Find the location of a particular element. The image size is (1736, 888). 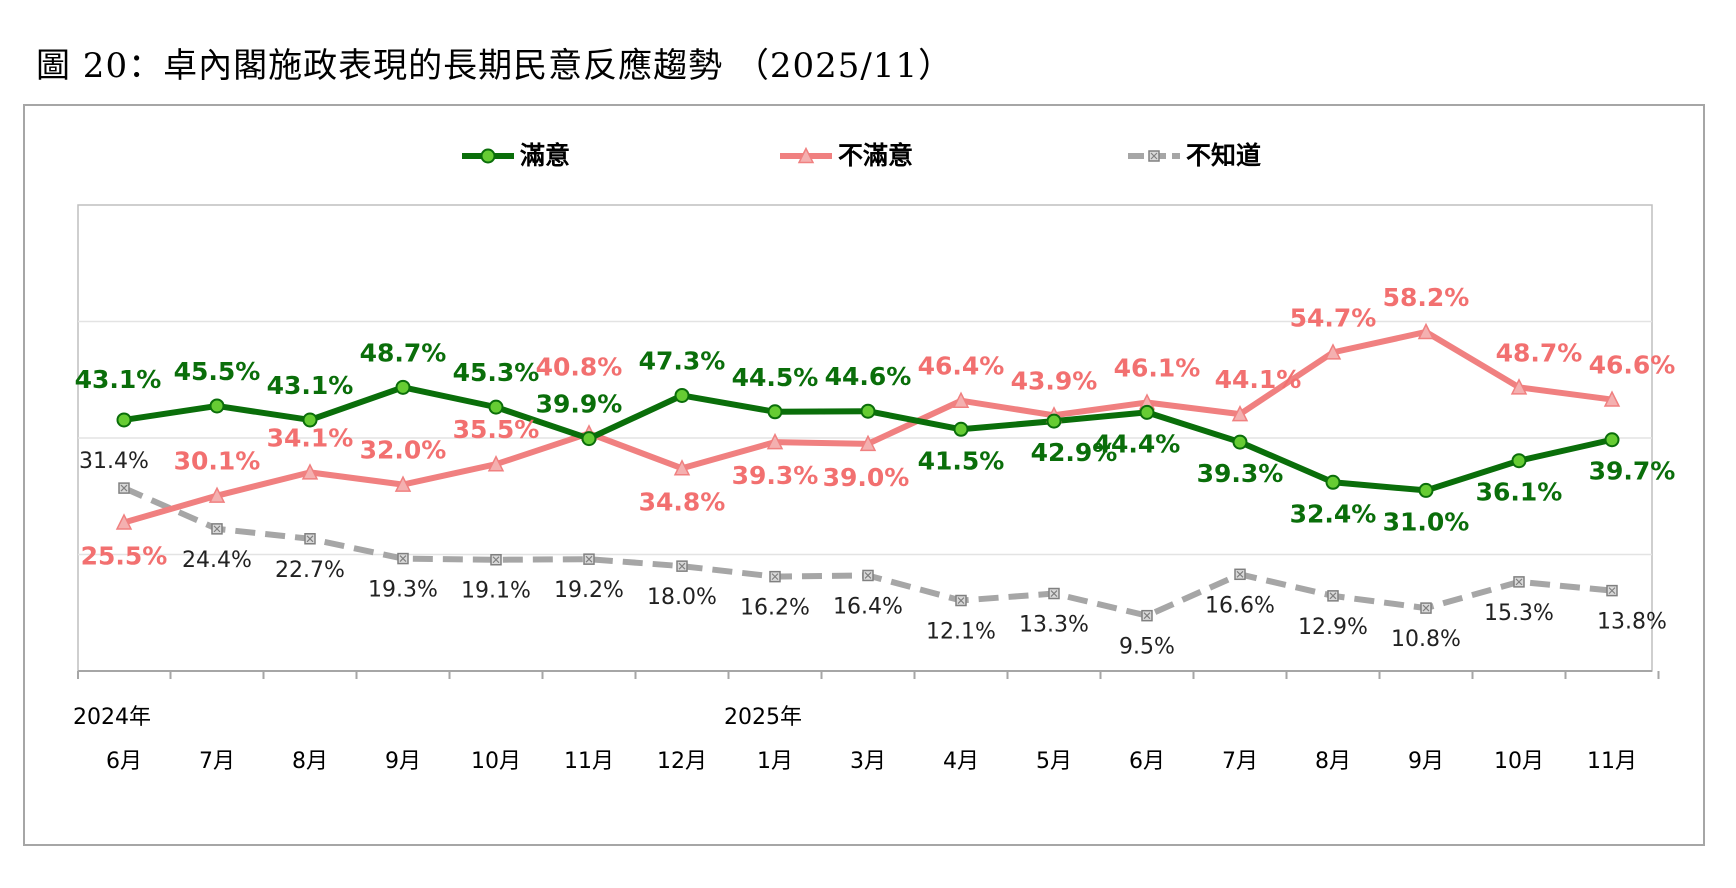

x-tick-label-7: 1月 is located at coordinates (775, 761).